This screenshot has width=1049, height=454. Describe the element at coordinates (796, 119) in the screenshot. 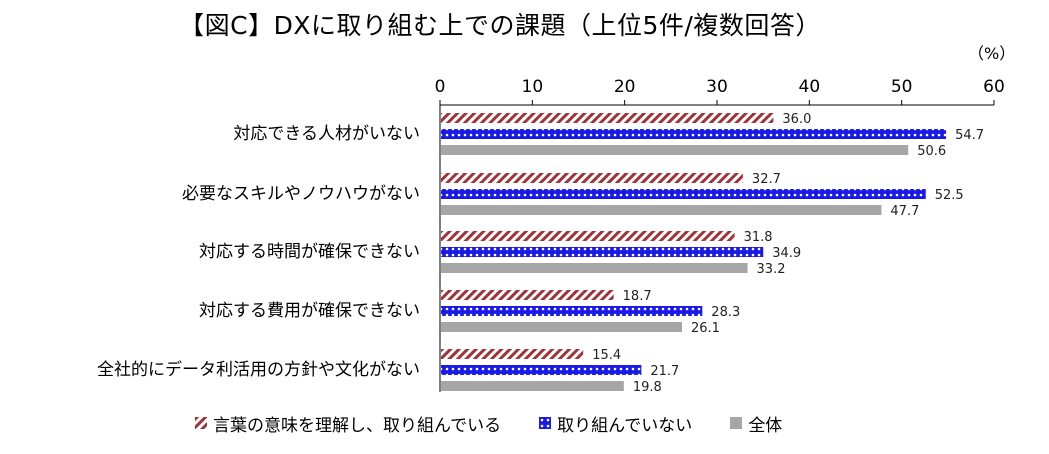

I see `data-label-series-1: 36.0` at that location.